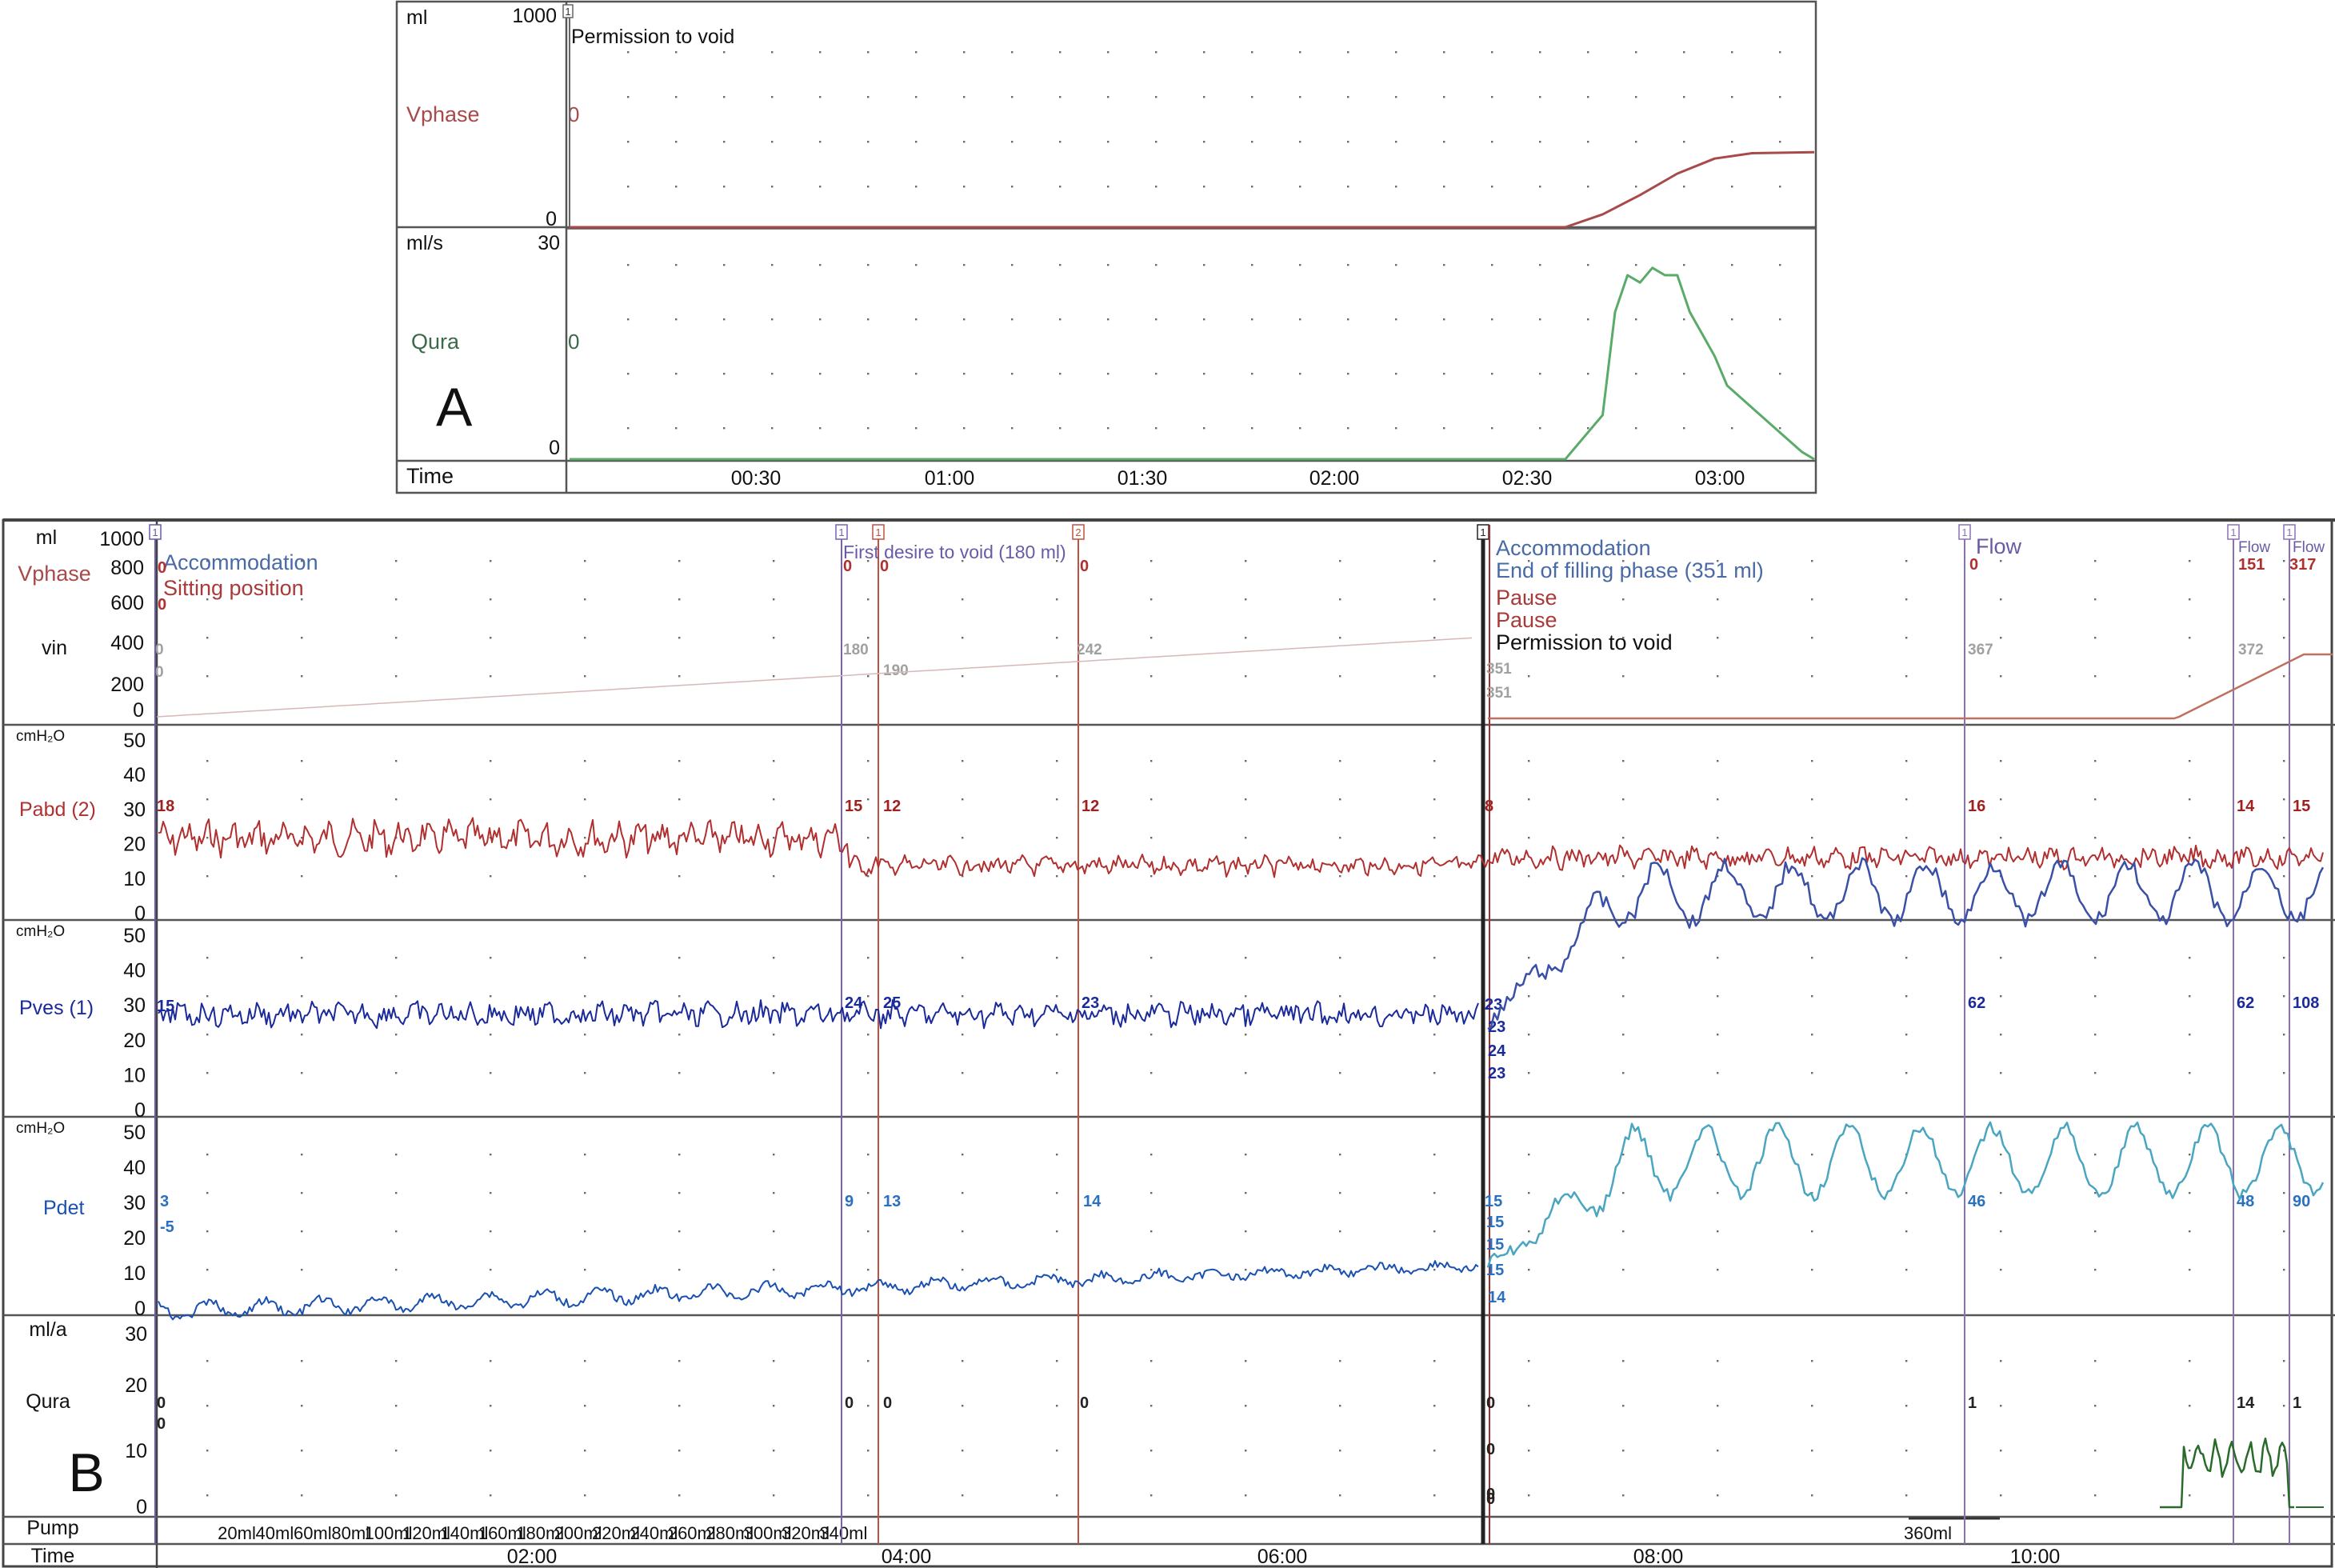 This screenshot has height=1568, width=2335. What do you see at coordinates (551, 219) in the screenshot?
I see `panel-a-vphase-ymin: 0` at bounding box center [551, 219].